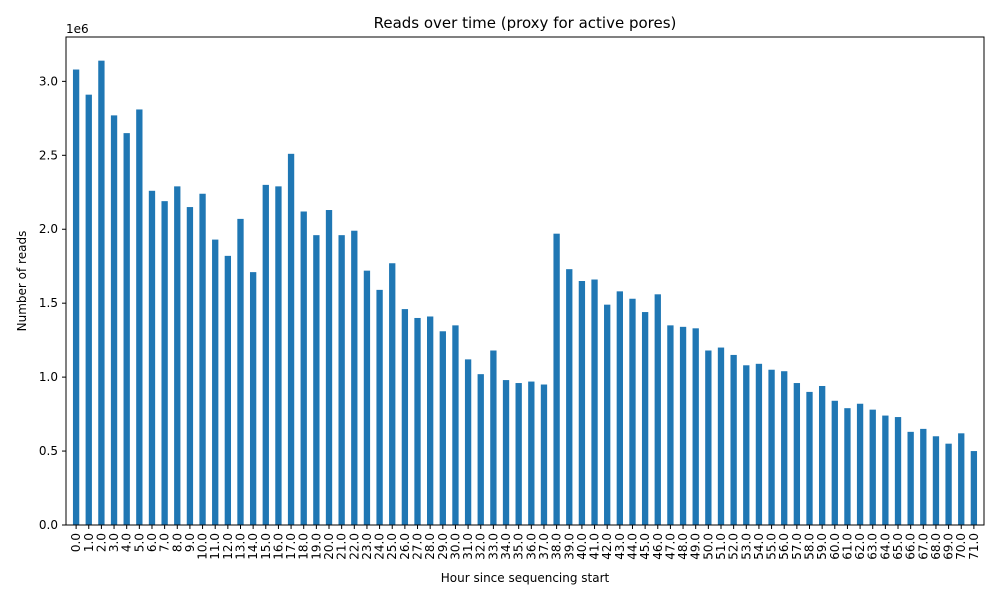  Describe the element at coordinates (228, 546) in the screenshot. I see `x-tick-label: 12.0` at that location.